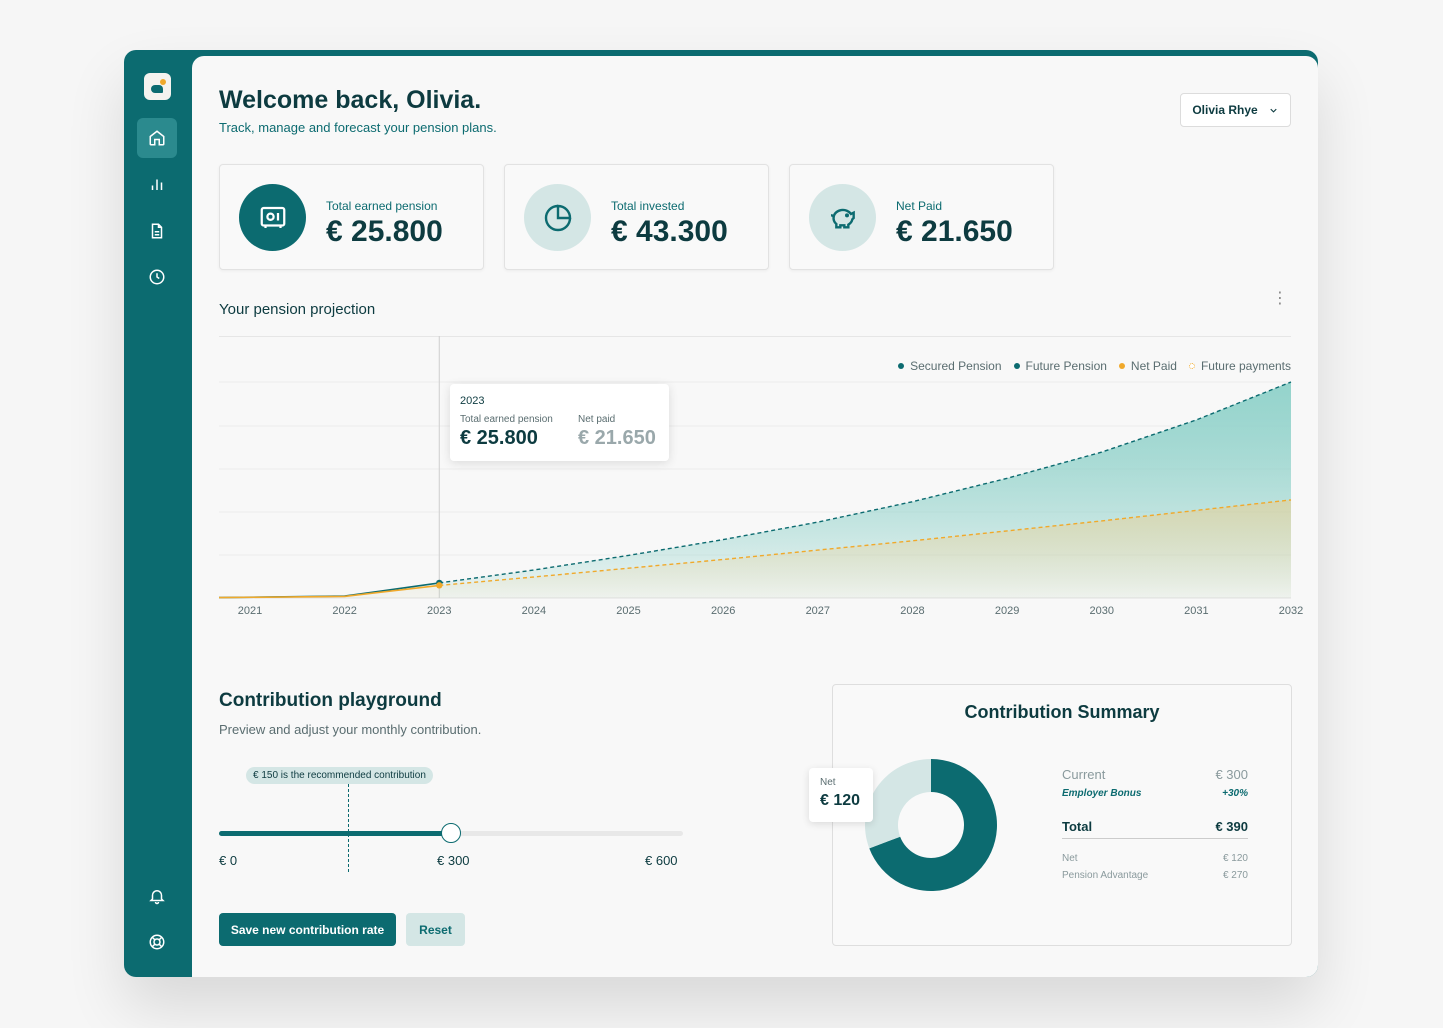 This screenshot has height=1028, width=1443. Describe the element at coordinates (865, 482) in the screenshot. I see `future-pension-line` at that location.